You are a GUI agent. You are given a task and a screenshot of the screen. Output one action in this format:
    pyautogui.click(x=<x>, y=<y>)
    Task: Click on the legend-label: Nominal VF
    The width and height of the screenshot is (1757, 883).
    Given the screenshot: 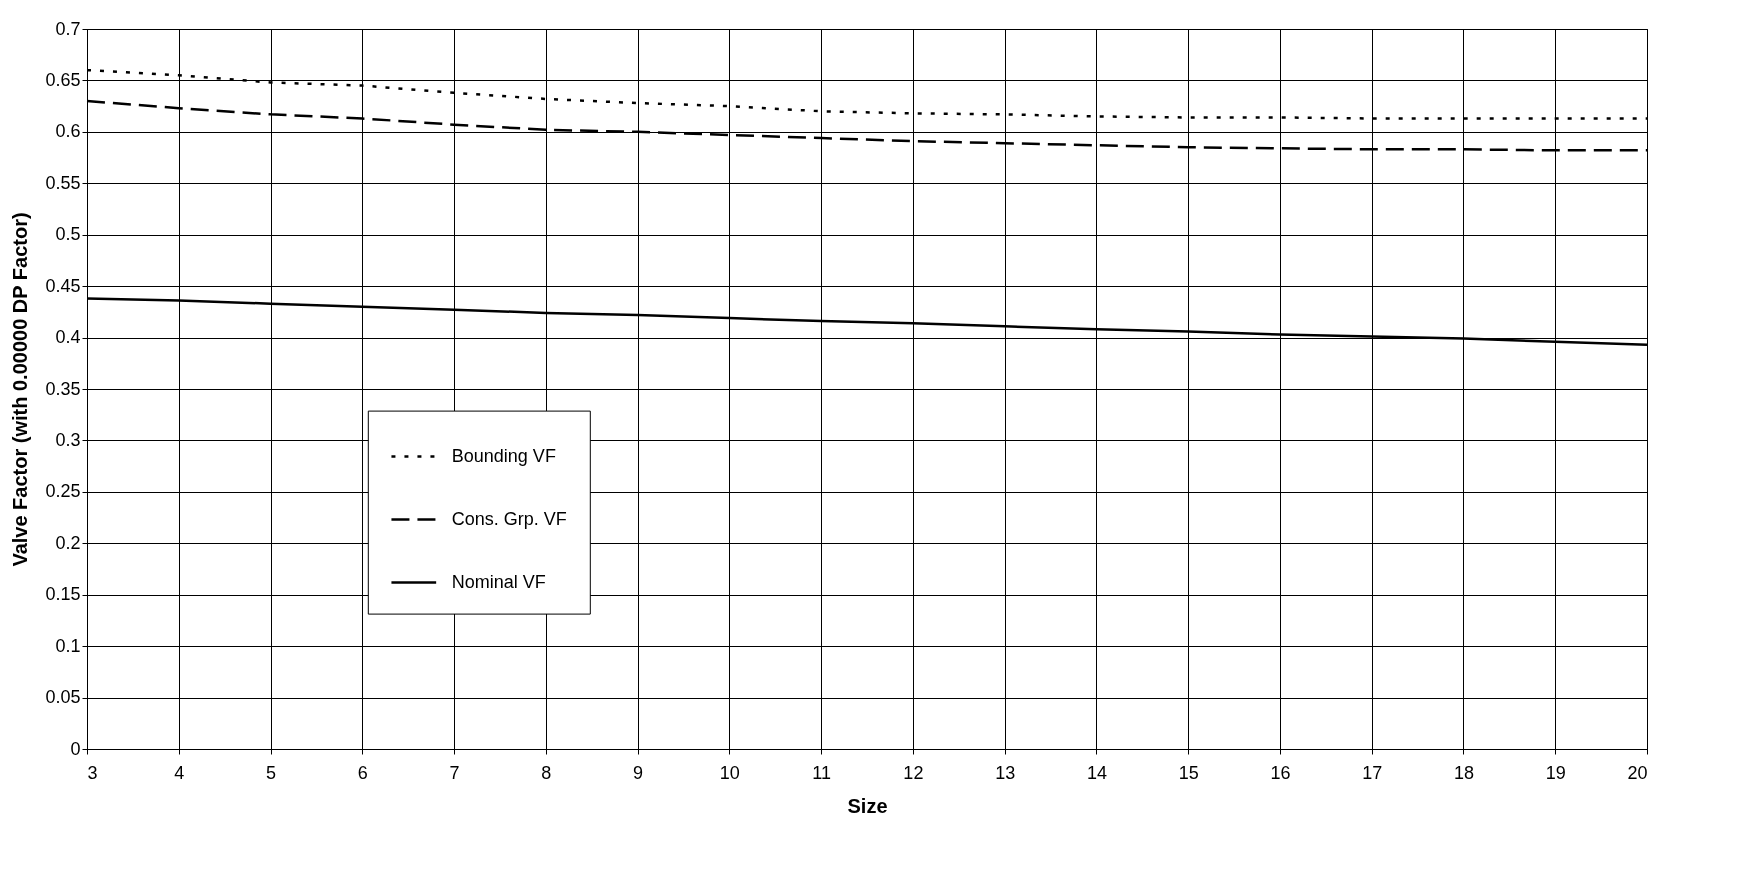 What is the action you would take?
    pyautogui.click(x=498, y=581)
    